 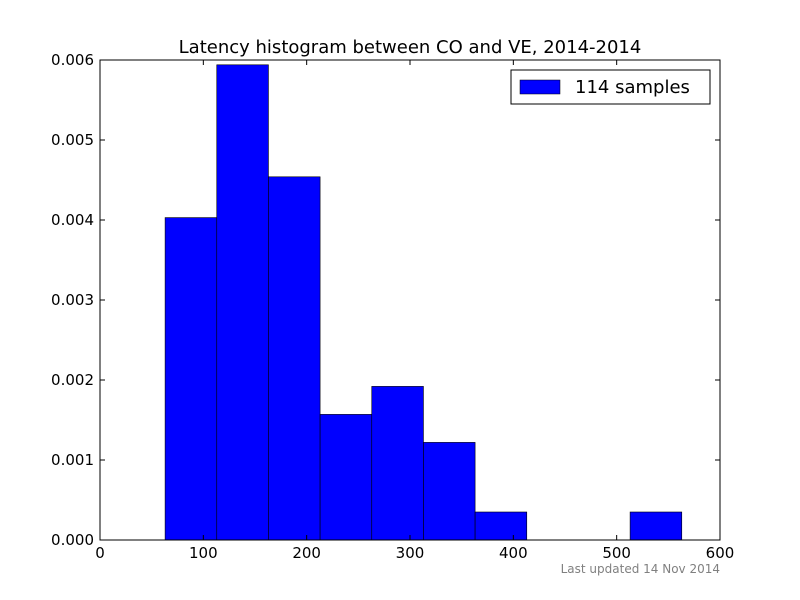 I want to click on y-tick-label: 0.004, so click(x=72, y=220).